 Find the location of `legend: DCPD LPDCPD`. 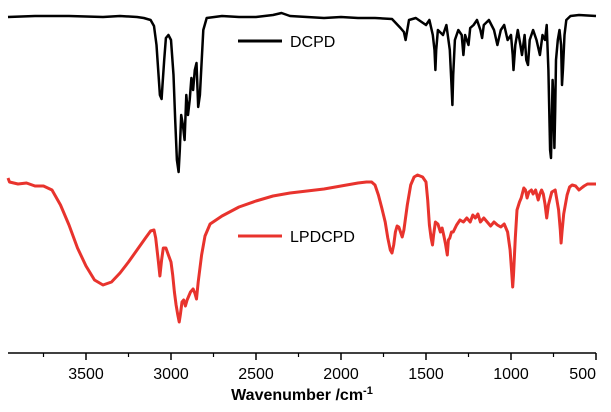

legend: DCPD LPDCPD is located at coordinates (296, 140).